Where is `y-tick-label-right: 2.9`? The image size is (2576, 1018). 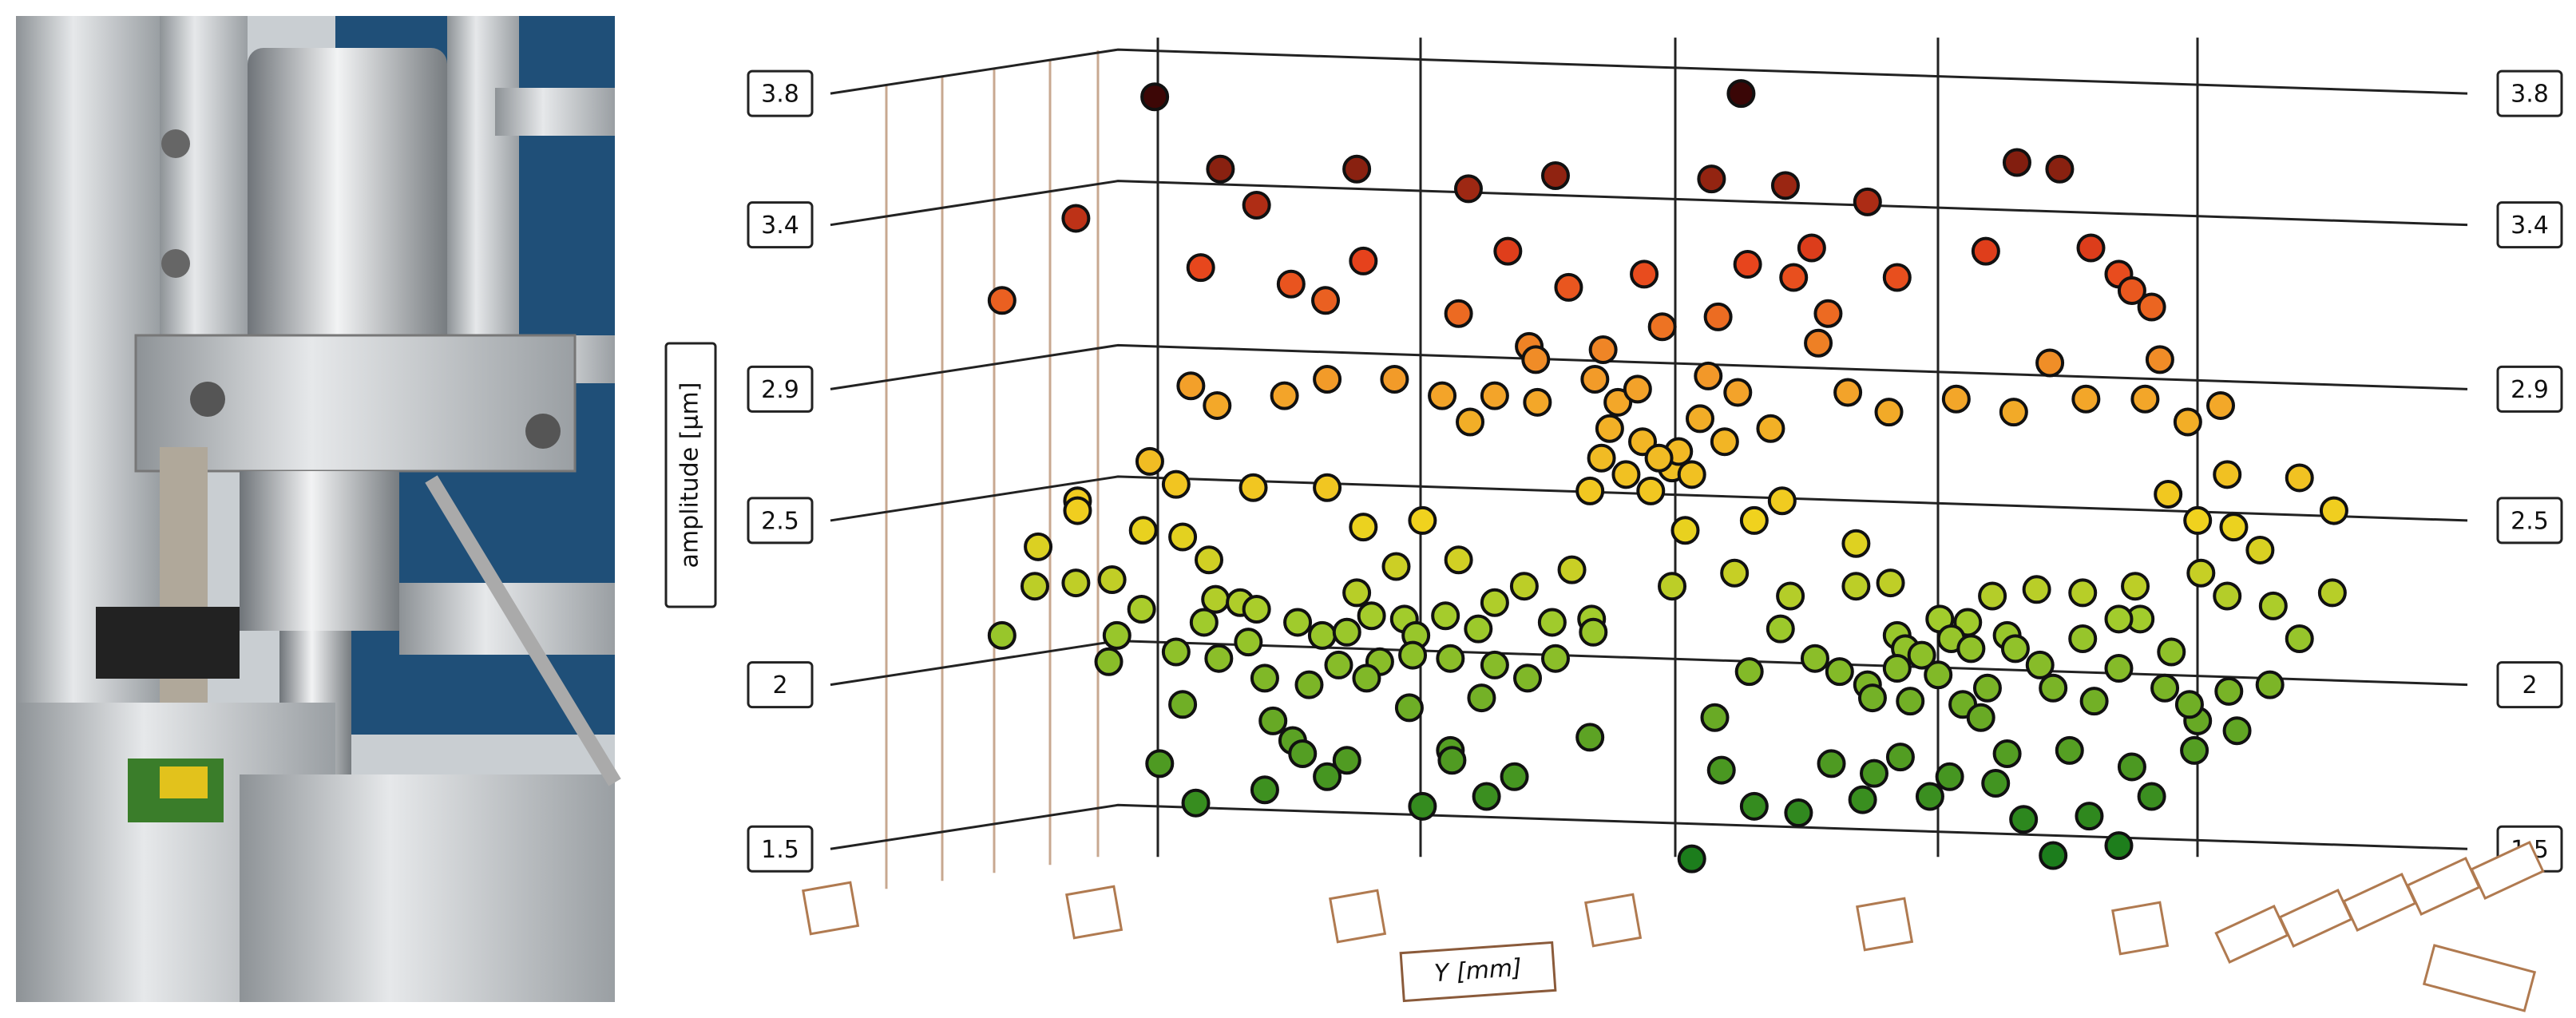
y-tick-label-right: 2.9 is located at coordinates (2530, 390).